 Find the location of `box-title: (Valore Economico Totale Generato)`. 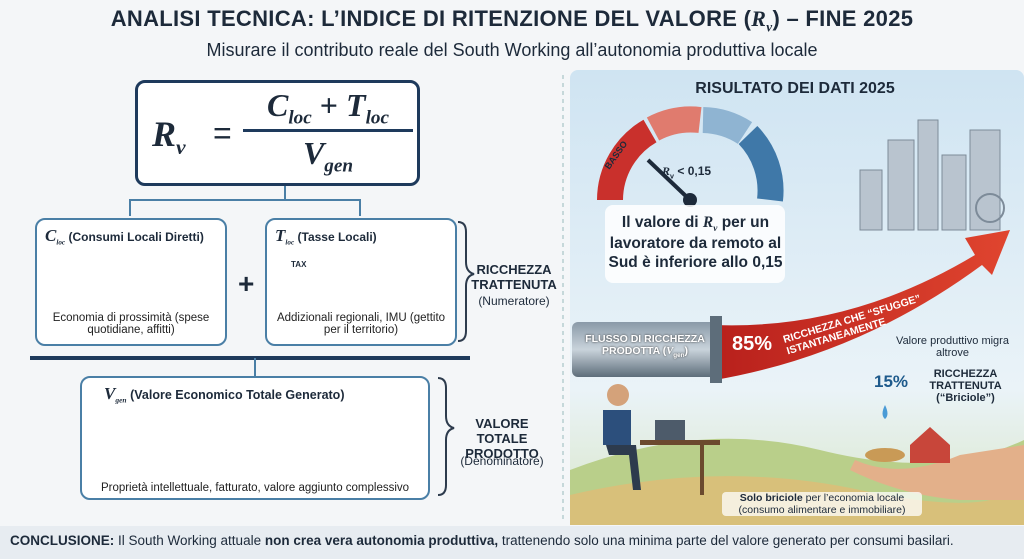

box-title: (Valore Economico Totale Generato) is located at coordinates (237, 395).